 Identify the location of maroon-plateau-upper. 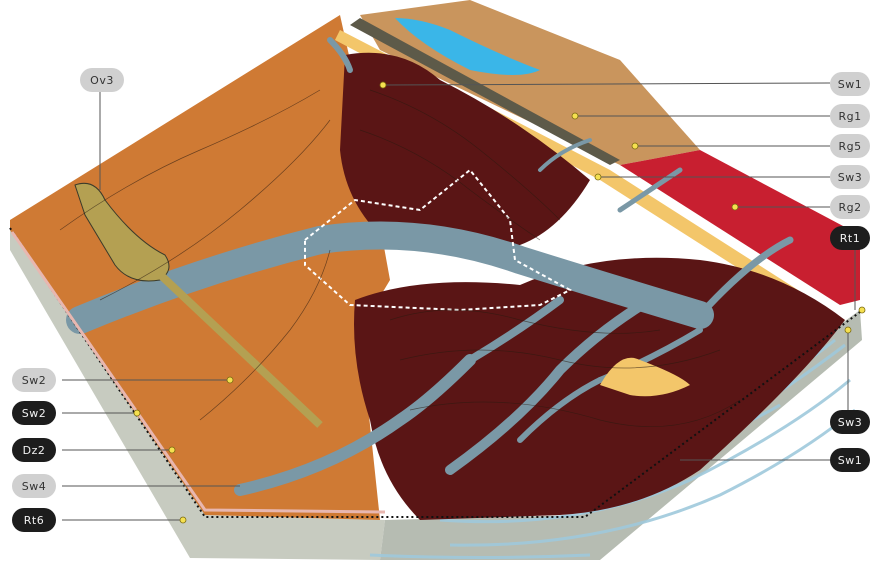
(465, 149).